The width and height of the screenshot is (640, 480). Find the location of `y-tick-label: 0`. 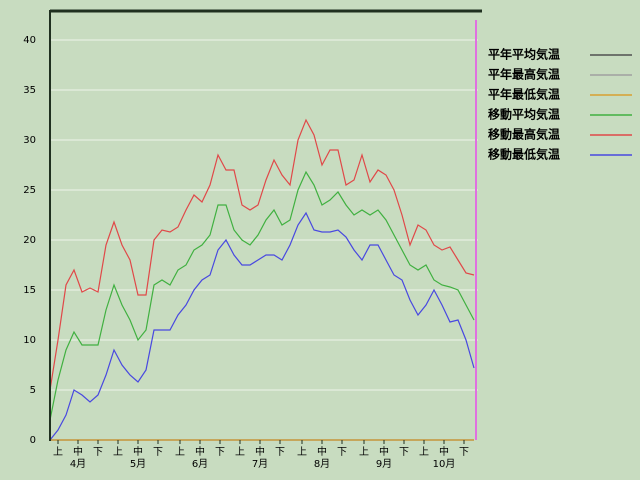

y-tick-label: 0 is located at coordinates (33, 440).